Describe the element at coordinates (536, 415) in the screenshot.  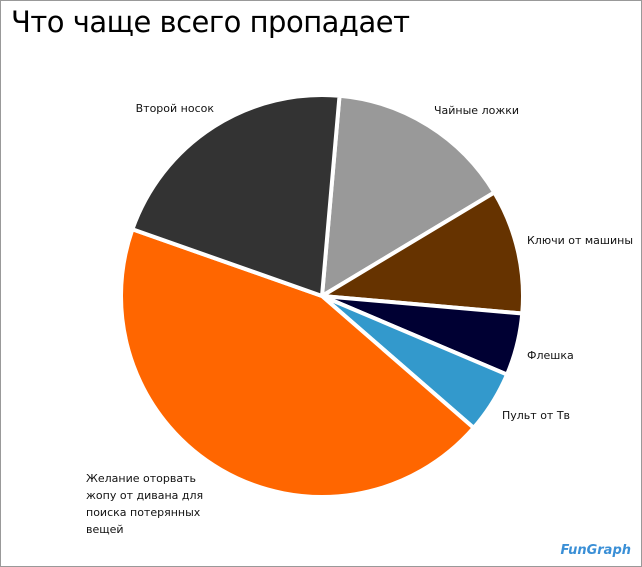
I see `slice-label: Пульт от Тв` at that location.